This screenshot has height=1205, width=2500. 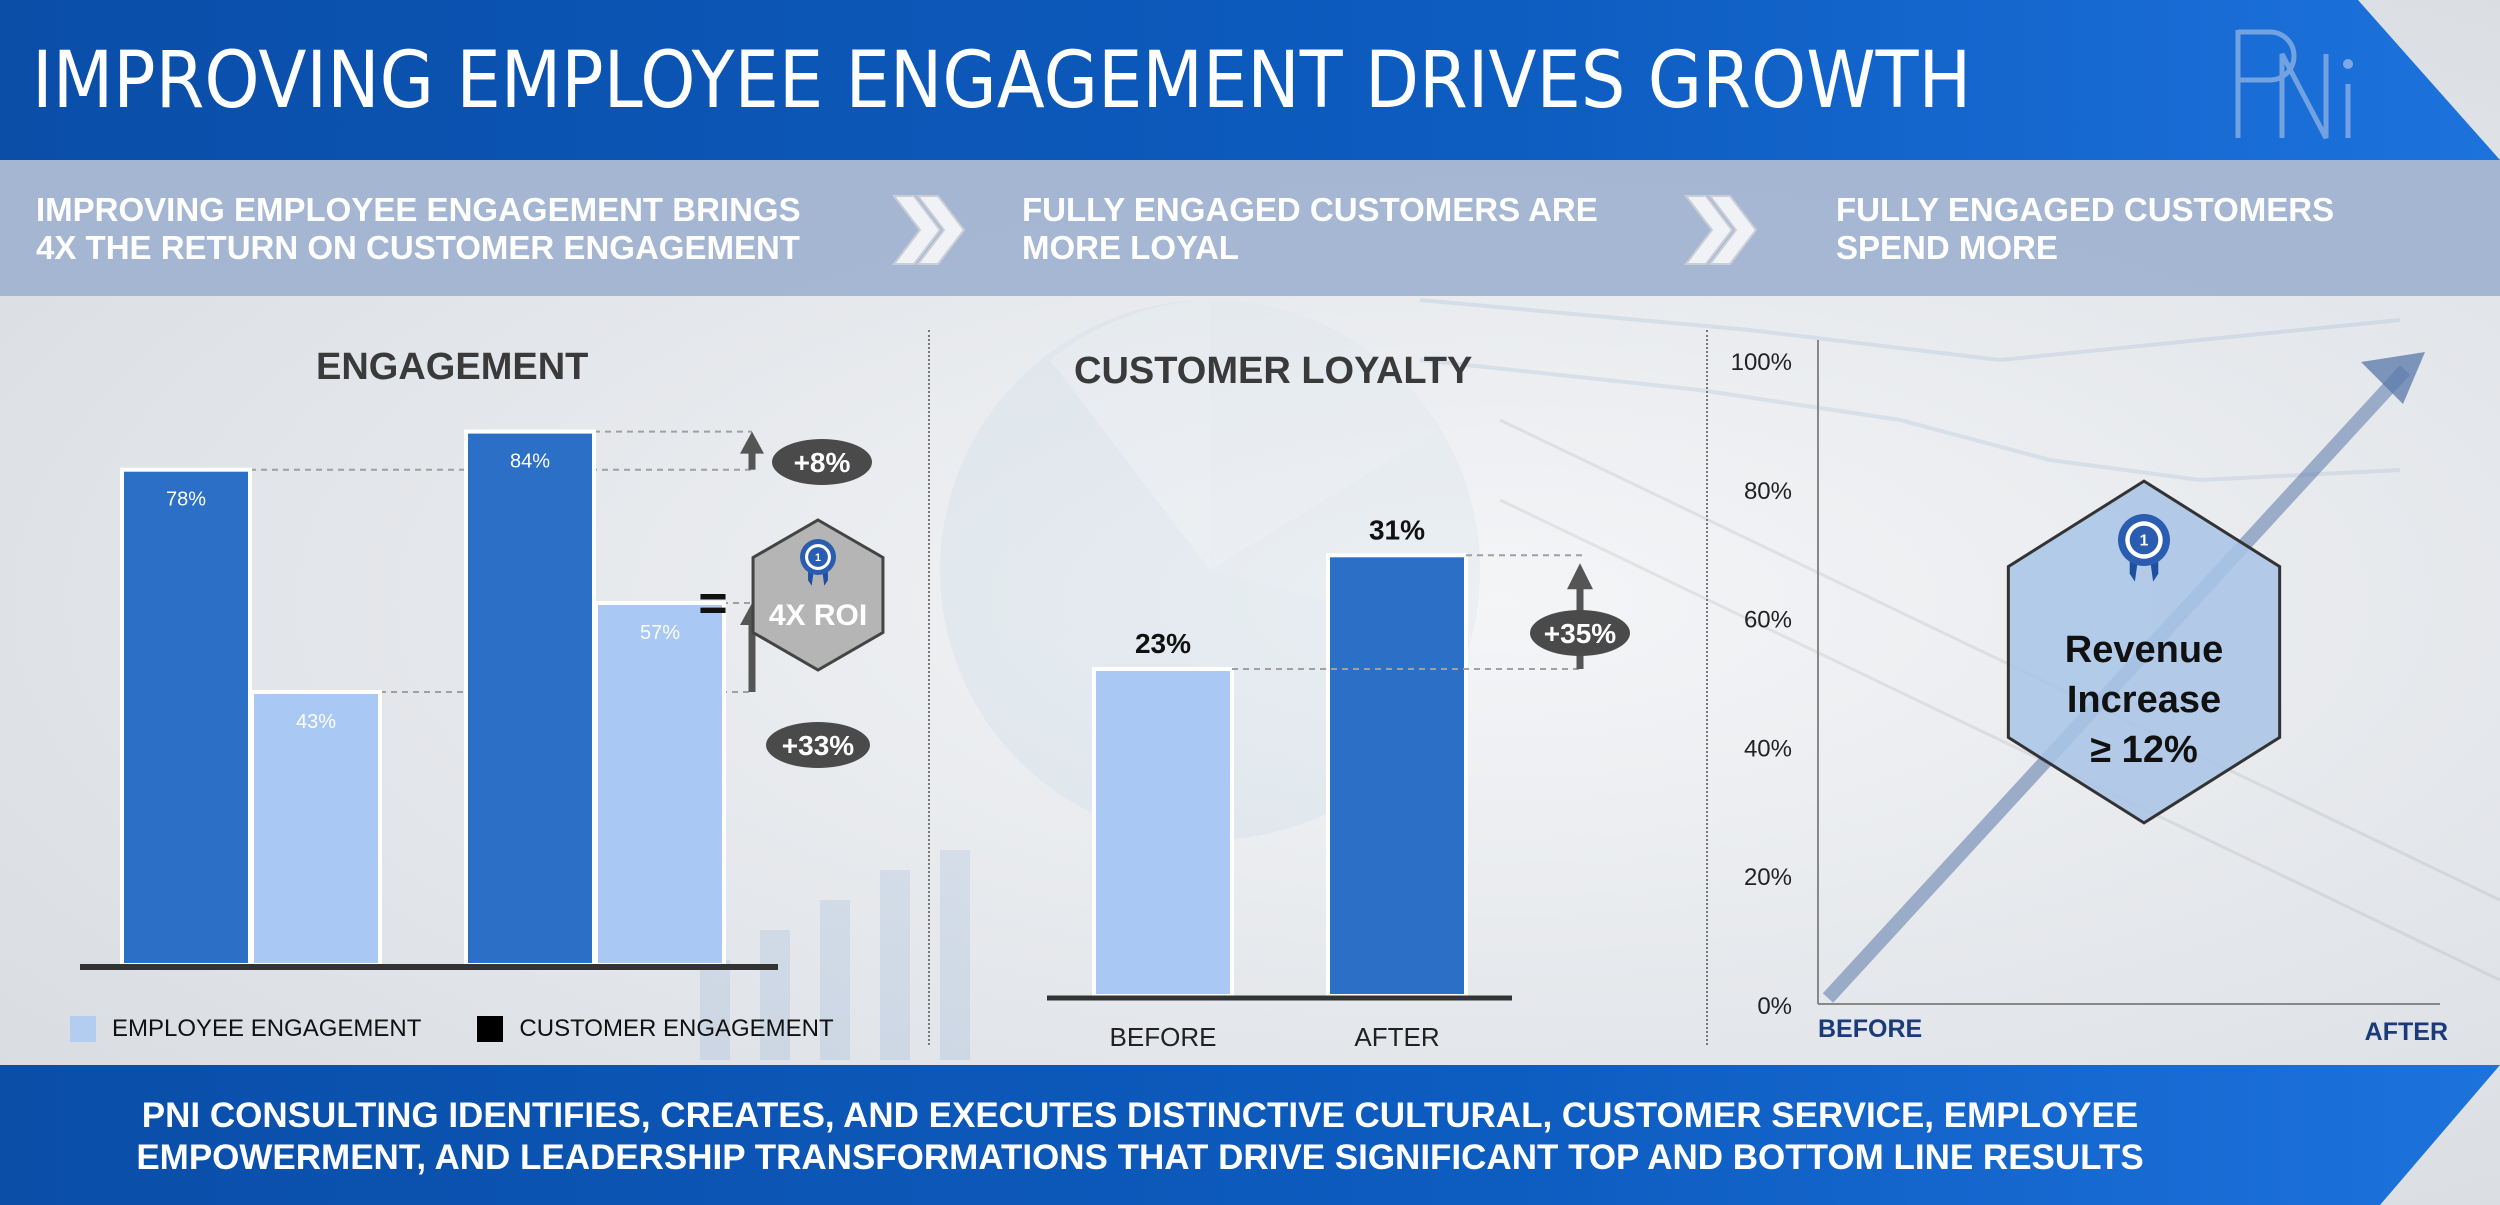 What do you see at coordinates (1768, 748) in the screenshot?
I see `y-tick-label: 40%` at bounding box center [1768, 748].